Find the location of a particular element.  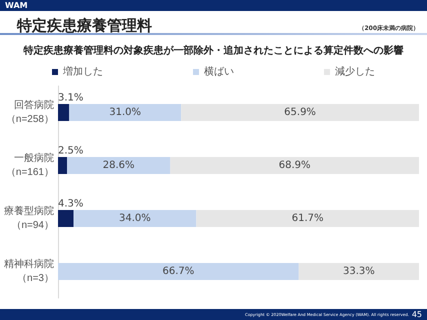

data-label: 34.0% is located at coordinates (135, 218).